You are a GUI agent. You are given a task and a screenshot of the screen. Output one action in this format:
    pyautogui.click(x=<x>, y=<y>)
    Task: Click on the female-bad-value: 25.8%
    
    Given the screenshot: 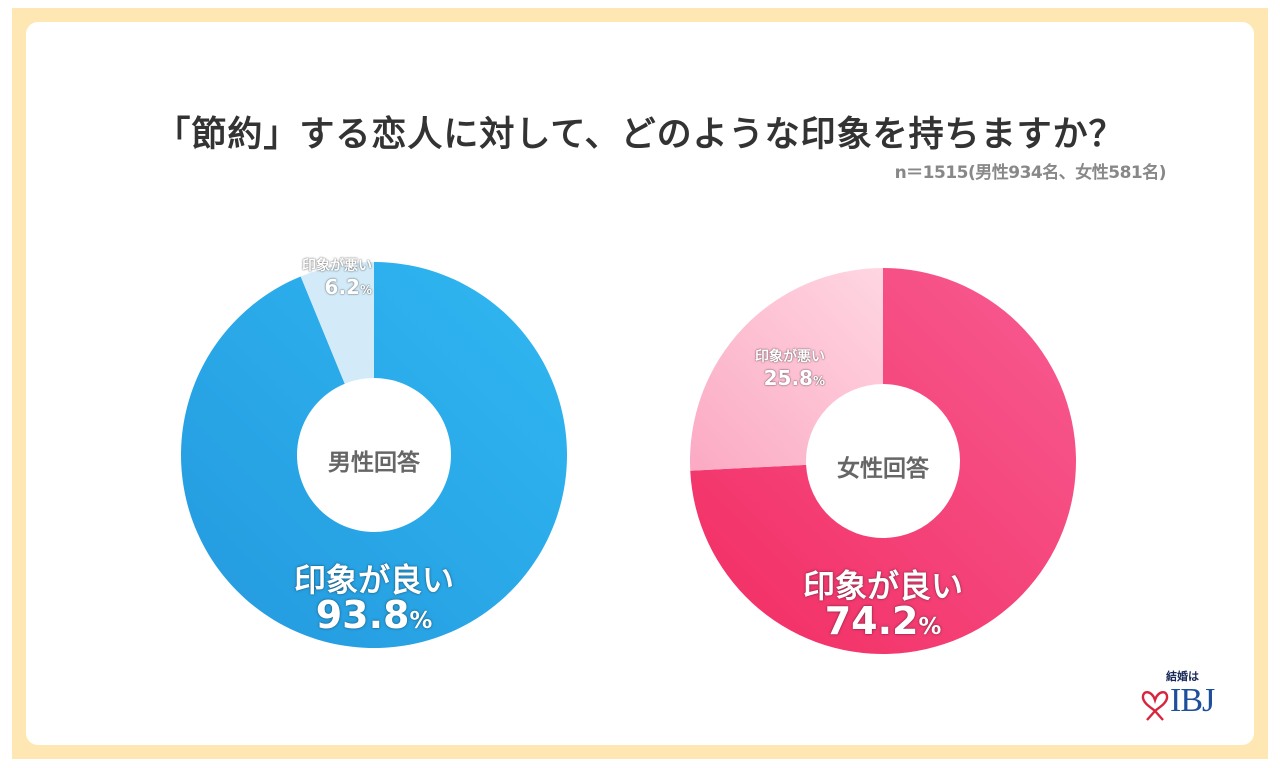 What is the action you would take?
    pyautogui.click(x=794, y=378)
    